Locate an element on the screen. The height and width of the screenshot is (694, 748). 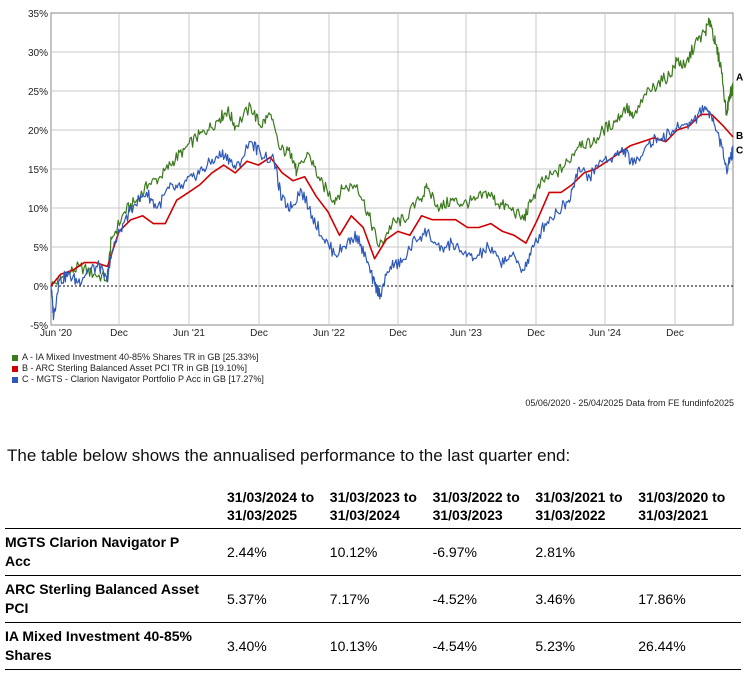
header-blank-cell is located at coordinates (116, 508).